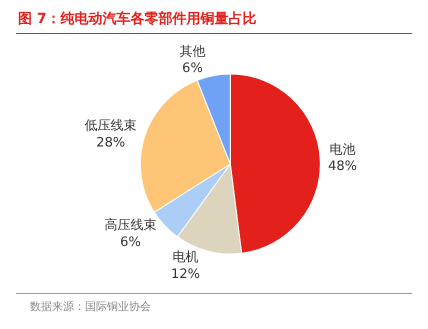 The height and width of the screenshot is (329, 428). I want to click on slice-label: 其他, so click(192, 52).